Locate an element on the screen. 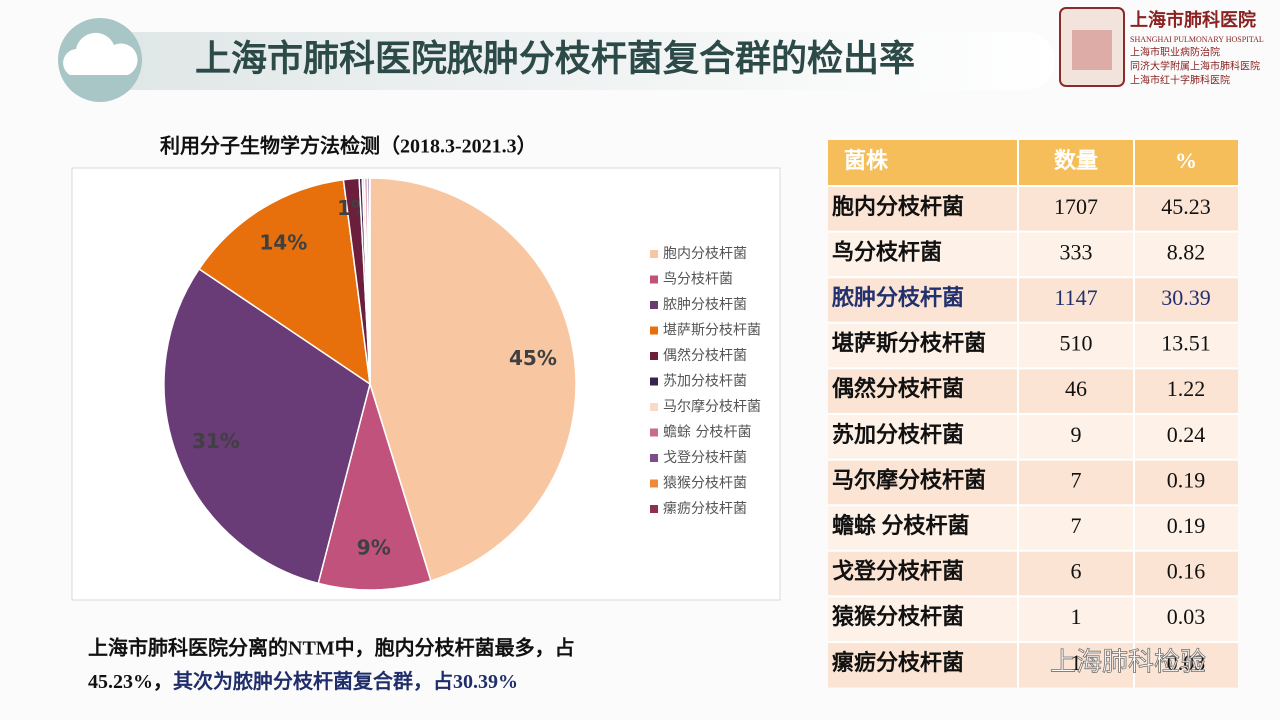 Image resolution: width=1280 pixels, height=725 pixels. slide-title: 上海市肺科医院脓肿分枝杆菌复合群的检出率 is located at coordinates (555, 58).